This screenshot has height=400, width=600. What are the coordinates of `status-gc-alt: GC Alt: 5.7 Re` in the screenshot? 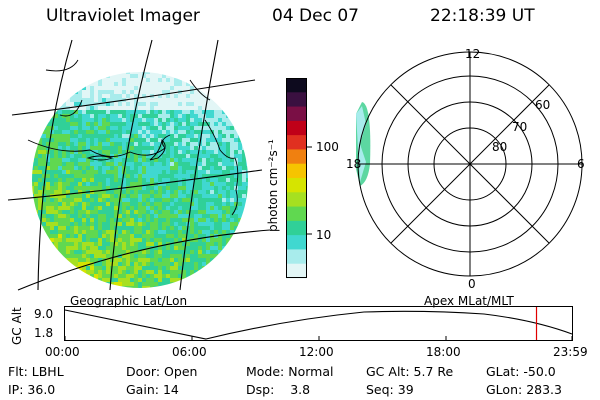 It's located at (410, 371).